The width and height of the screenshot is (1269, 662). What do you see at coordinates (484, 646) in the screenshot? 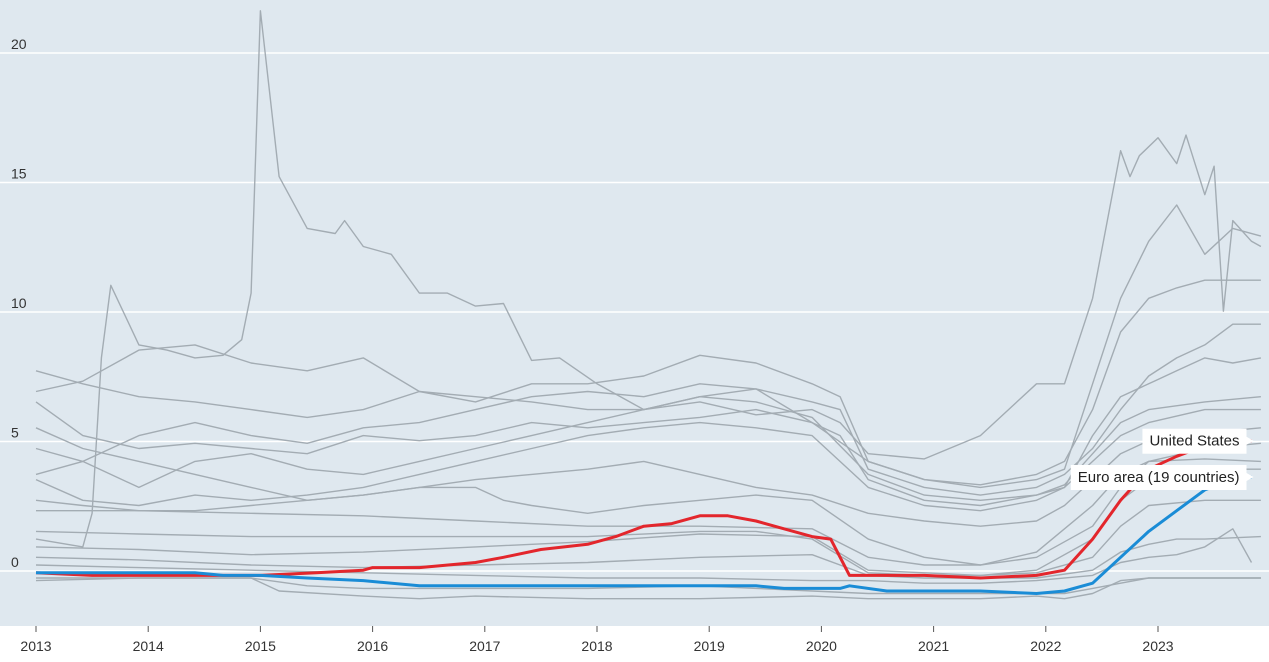
I see `x-tick-label: 2017` at bounding box center [484, 646].